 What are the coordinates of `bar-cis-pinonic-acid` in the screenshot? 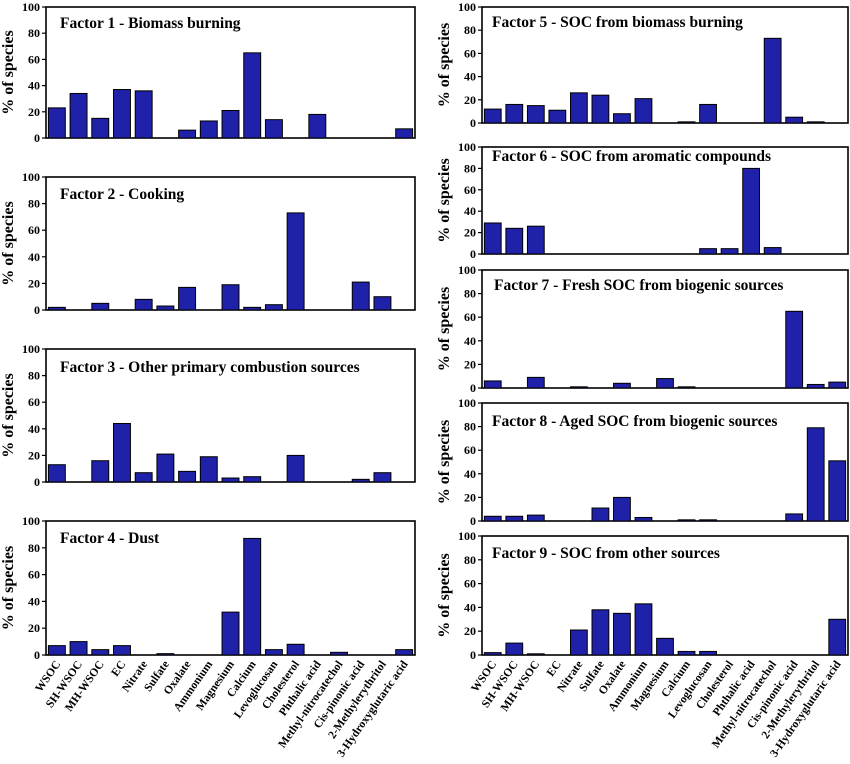 It's located at (794, 517).